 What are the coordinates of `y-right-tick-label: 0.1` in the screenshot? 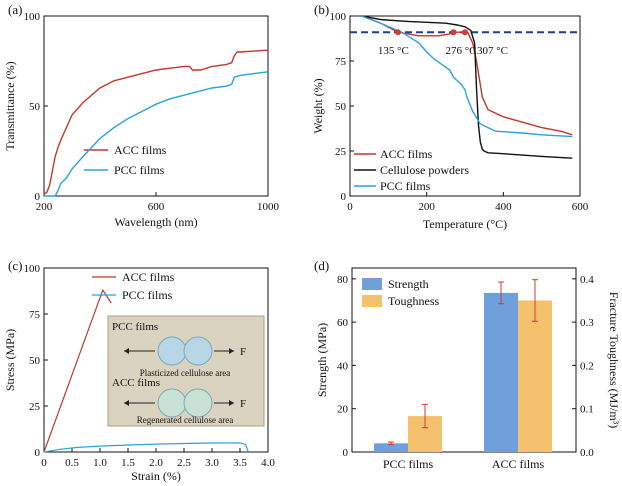 It's located at (587, 410).